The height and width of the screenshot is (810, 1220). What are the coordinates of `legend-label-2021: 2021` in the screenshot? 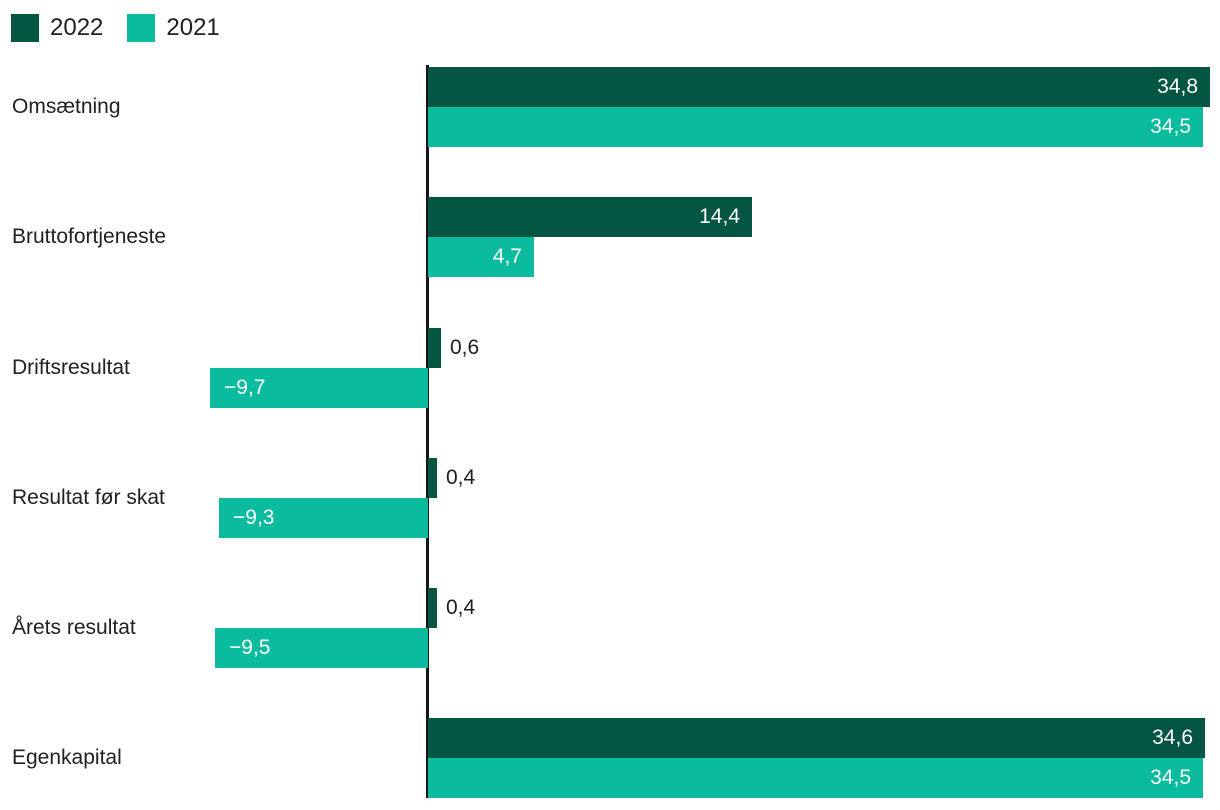 It's located at (193, 27).